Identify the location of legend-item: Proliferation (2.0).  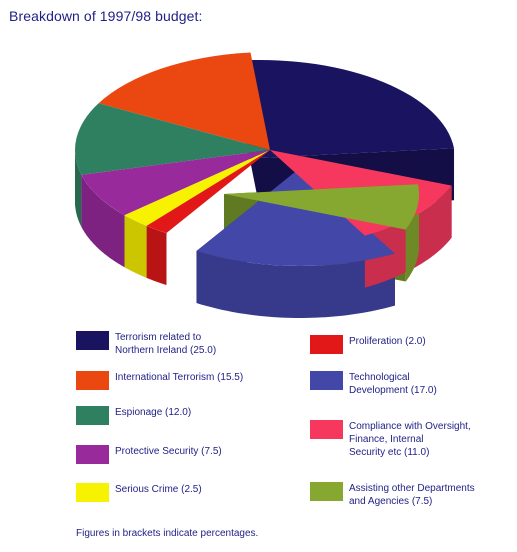
(368, 344).